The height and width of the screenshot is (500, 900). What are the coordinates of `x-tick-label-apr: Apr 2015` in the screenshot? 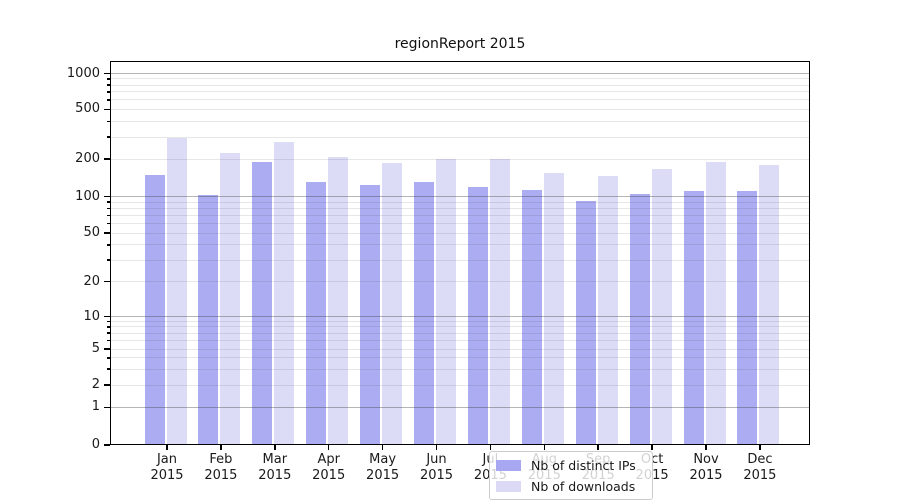 It's located at (329, 467).